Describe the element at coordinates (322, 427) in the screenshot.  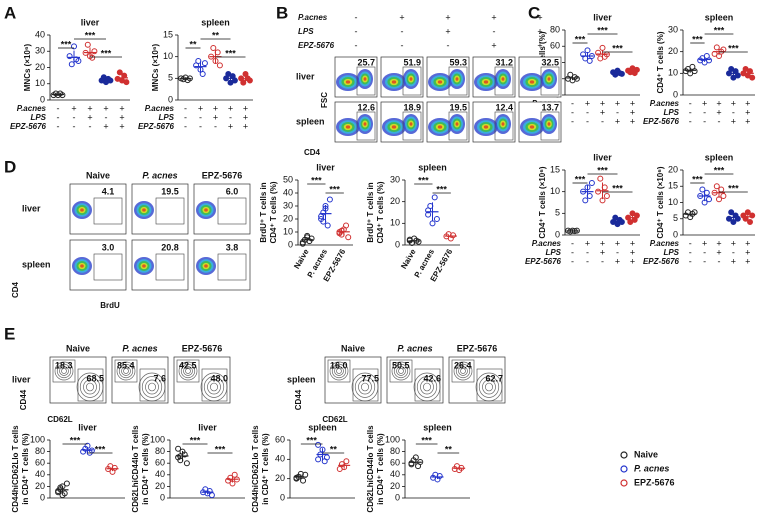
I see `chart-title: spleen` at that location.